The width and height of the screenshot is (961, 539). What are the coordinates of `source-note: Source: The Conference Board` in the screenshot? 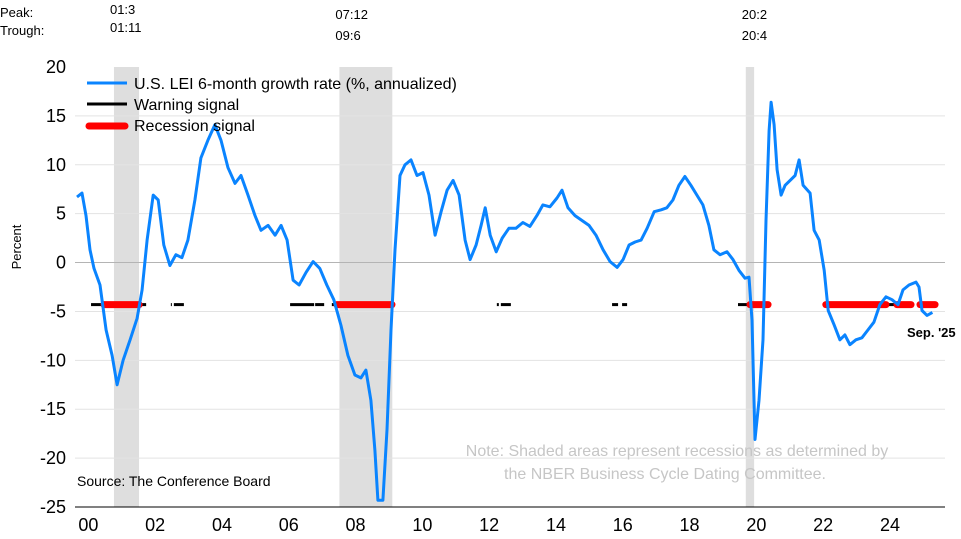 It's located at (174, 481).